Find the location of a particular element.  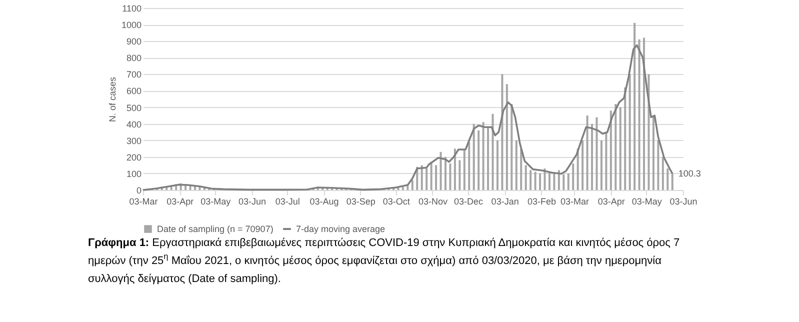

annotation: 100.3 is located at coordinates (689, 173).